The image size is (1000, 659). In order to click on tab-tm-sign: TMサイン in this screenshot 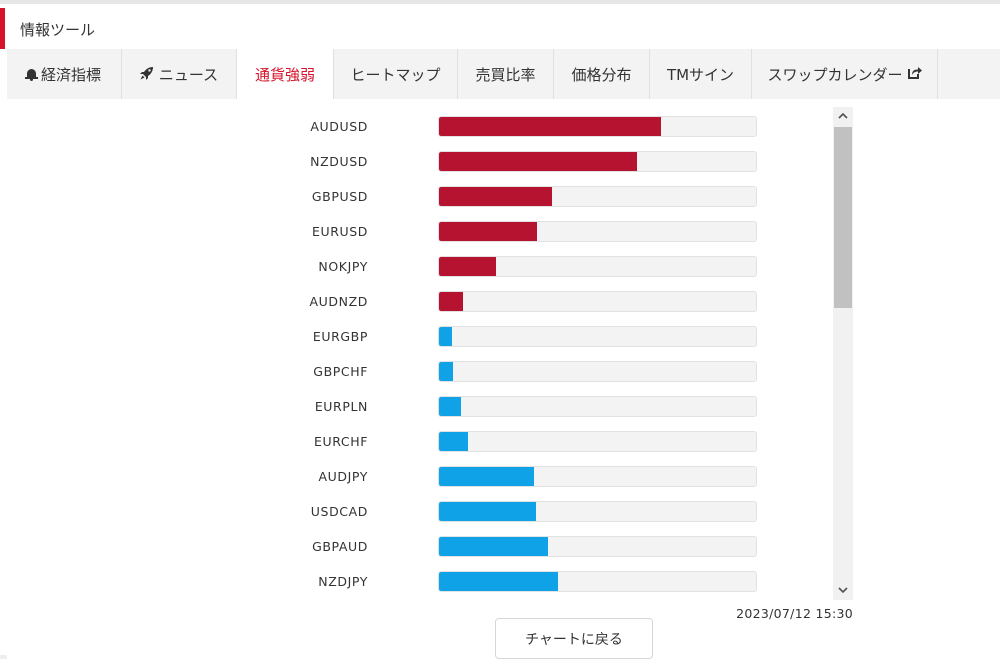, I will do `click(701, 74)`.